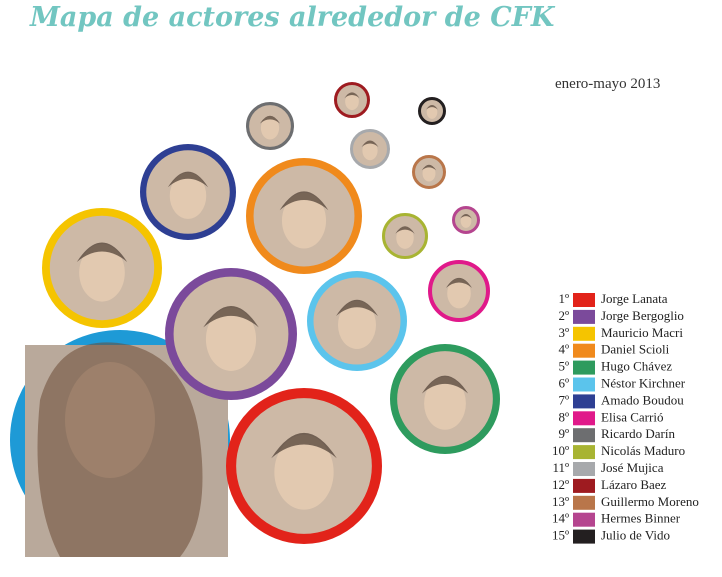 Image resolution: width=722 pixels, height=577 pixels. What do you see at coordinates (635, 349) in the screenshot?
I see `legend-name: Daniel Scioli` at bounding box center [635, 349].